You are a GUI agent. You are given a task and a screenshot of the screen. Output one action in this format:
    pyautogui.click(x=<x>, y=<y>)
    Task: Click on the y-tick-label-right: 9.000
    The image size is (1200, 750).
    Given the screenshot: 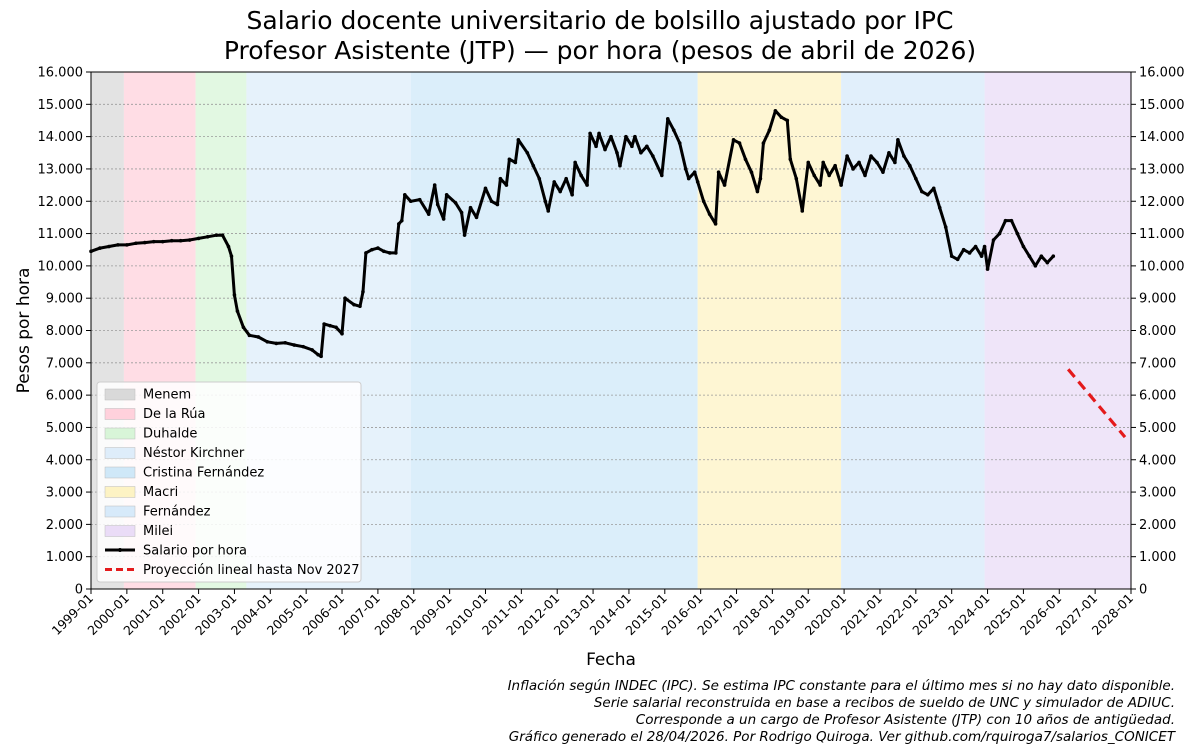 What is the action you would take?
    pyautogui.click(x=1157, y=299)
    